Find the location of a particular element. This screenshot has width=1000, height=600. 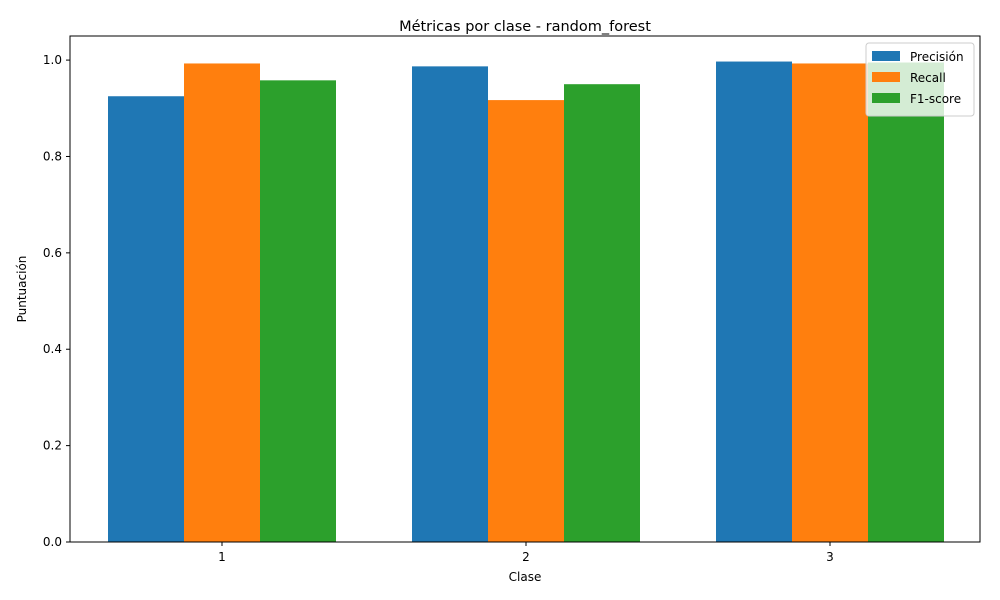

chart-title: Métricas por clase - random_forest is located at coordinates (525, 27).